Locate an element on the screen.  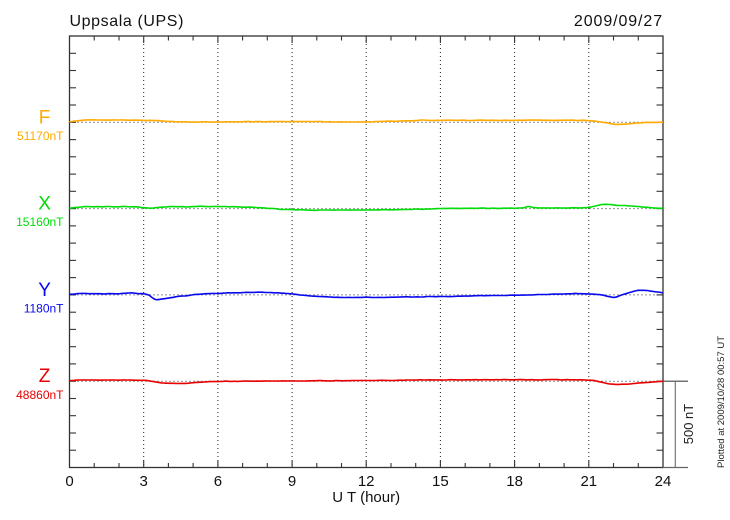
svg-text: 51170nT is located at coordinates (40, 136).